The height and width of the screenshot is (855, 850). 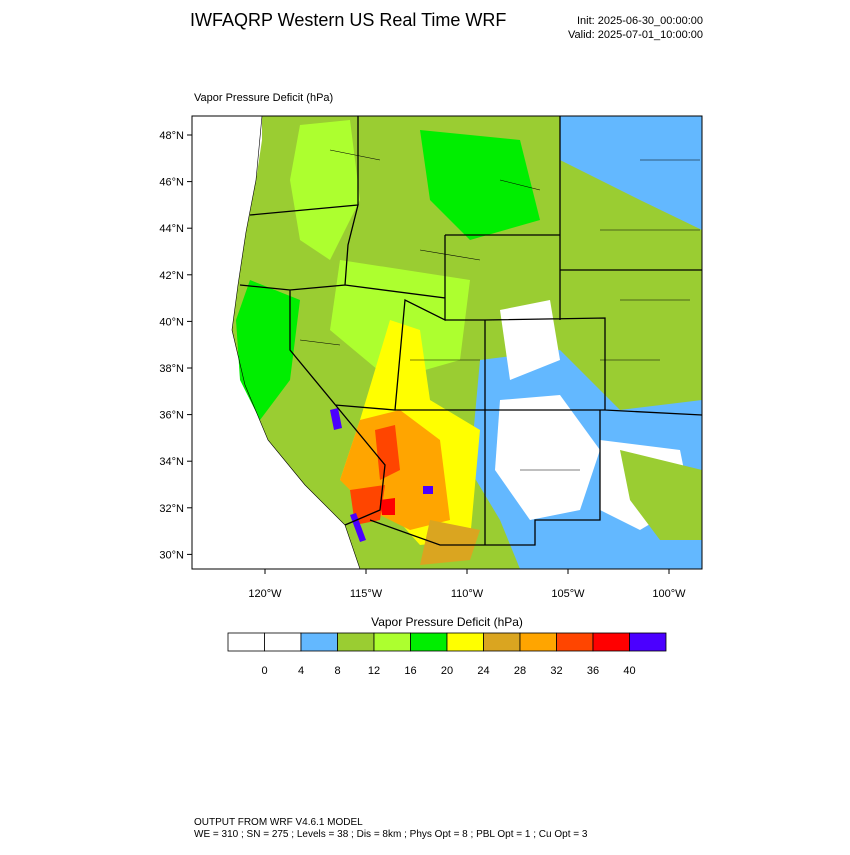 I want to click on colorbar-label: 4, so click(x=301, y=671).